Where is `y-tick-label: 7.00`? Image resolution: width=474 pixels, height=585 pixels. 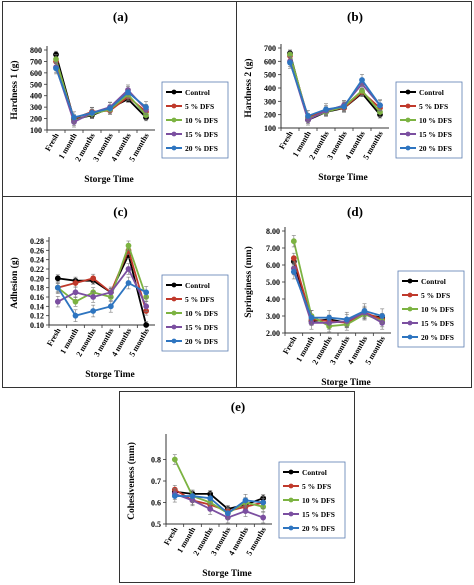 y-tick-label: 7.00 is located at coordinates (273, 248).